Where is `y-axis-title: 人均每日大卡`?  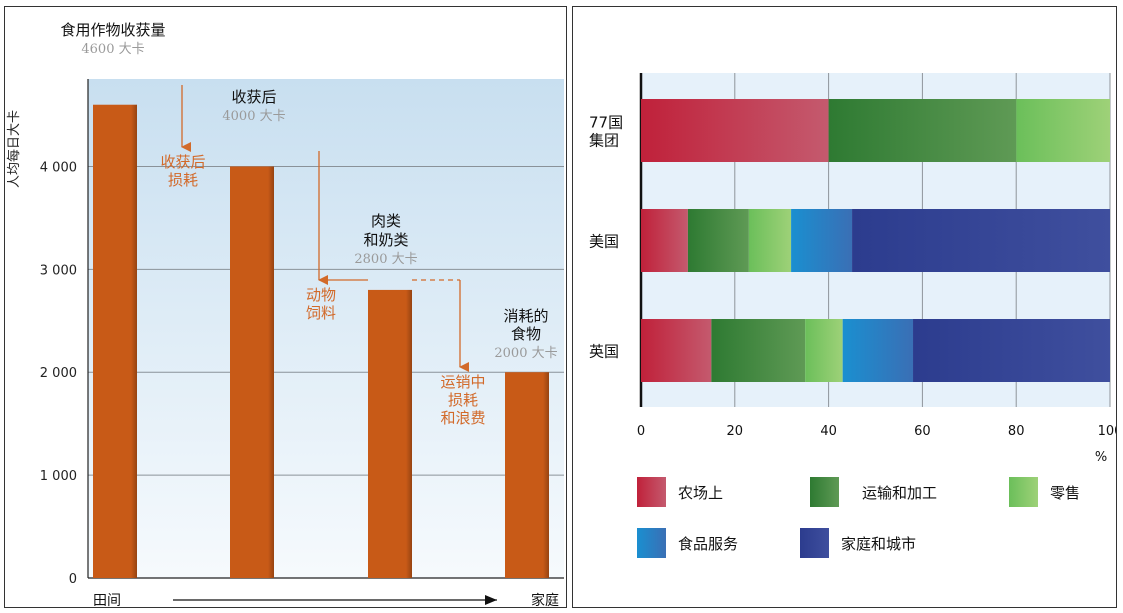 y-axis-title: 人均每日大卡 is located at coordinates (14, 149).